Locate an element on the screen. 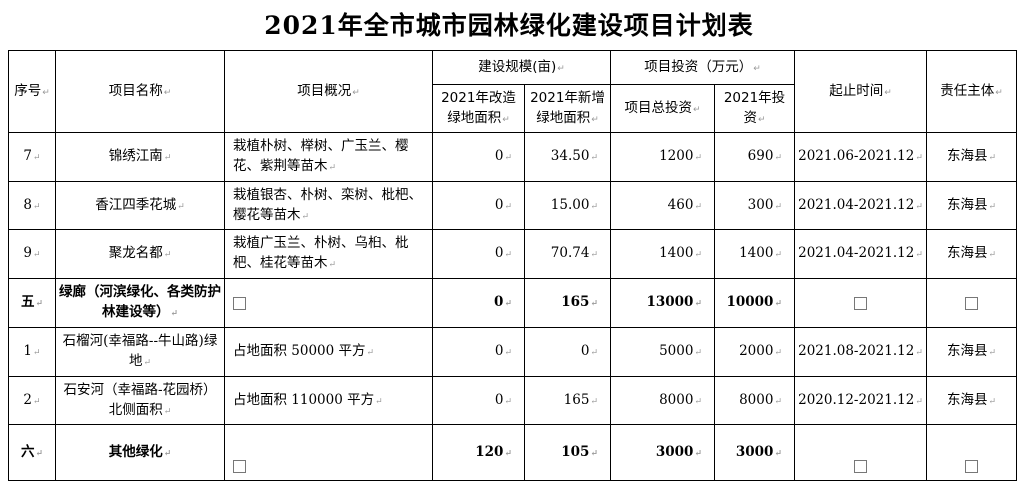 This screenshot has height=485, width=1018. cell-new: 105 is located at coordinates (567, 452).